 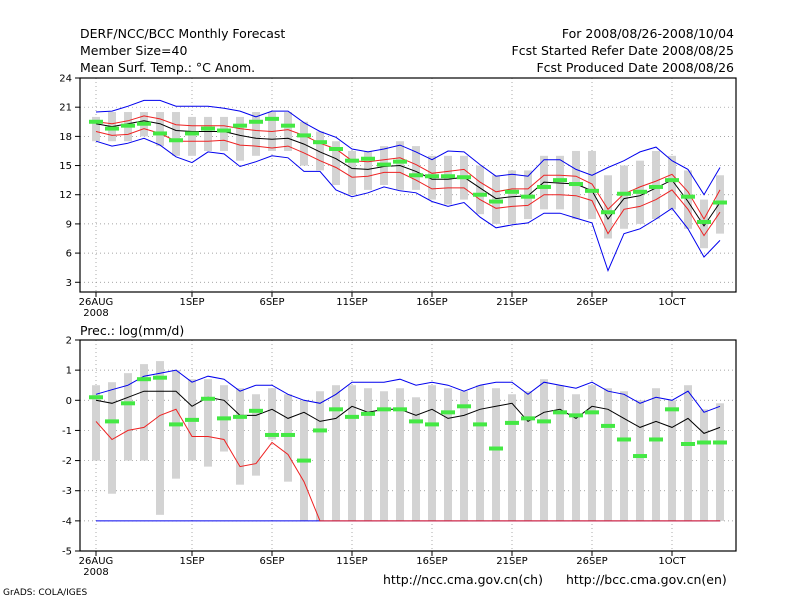 What do you see at coordinates (407, 465) in the screenshot?
I see `prec-lower-line` at bounding box center [407, 465].